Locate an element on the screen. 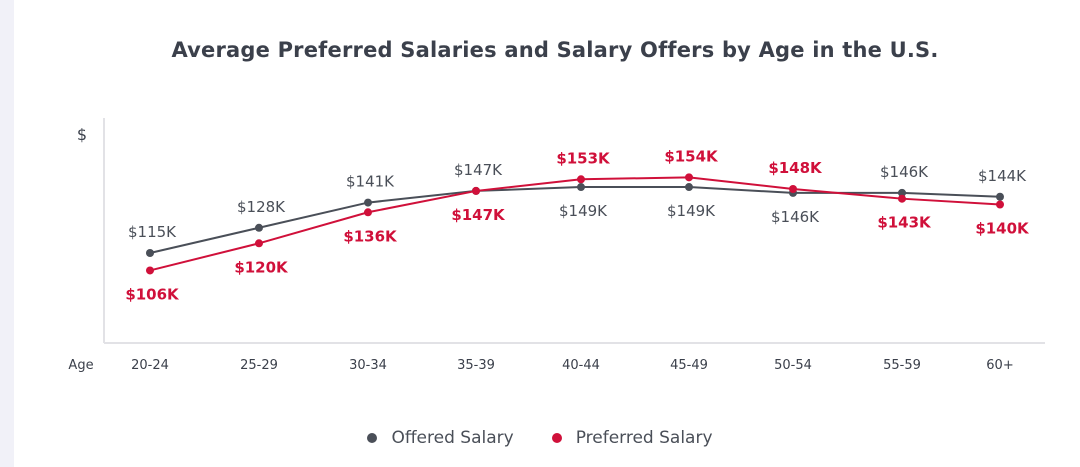 This screenshot has width=1080, height=467. x-axis-label: Age is located at coordinates (80, 365).